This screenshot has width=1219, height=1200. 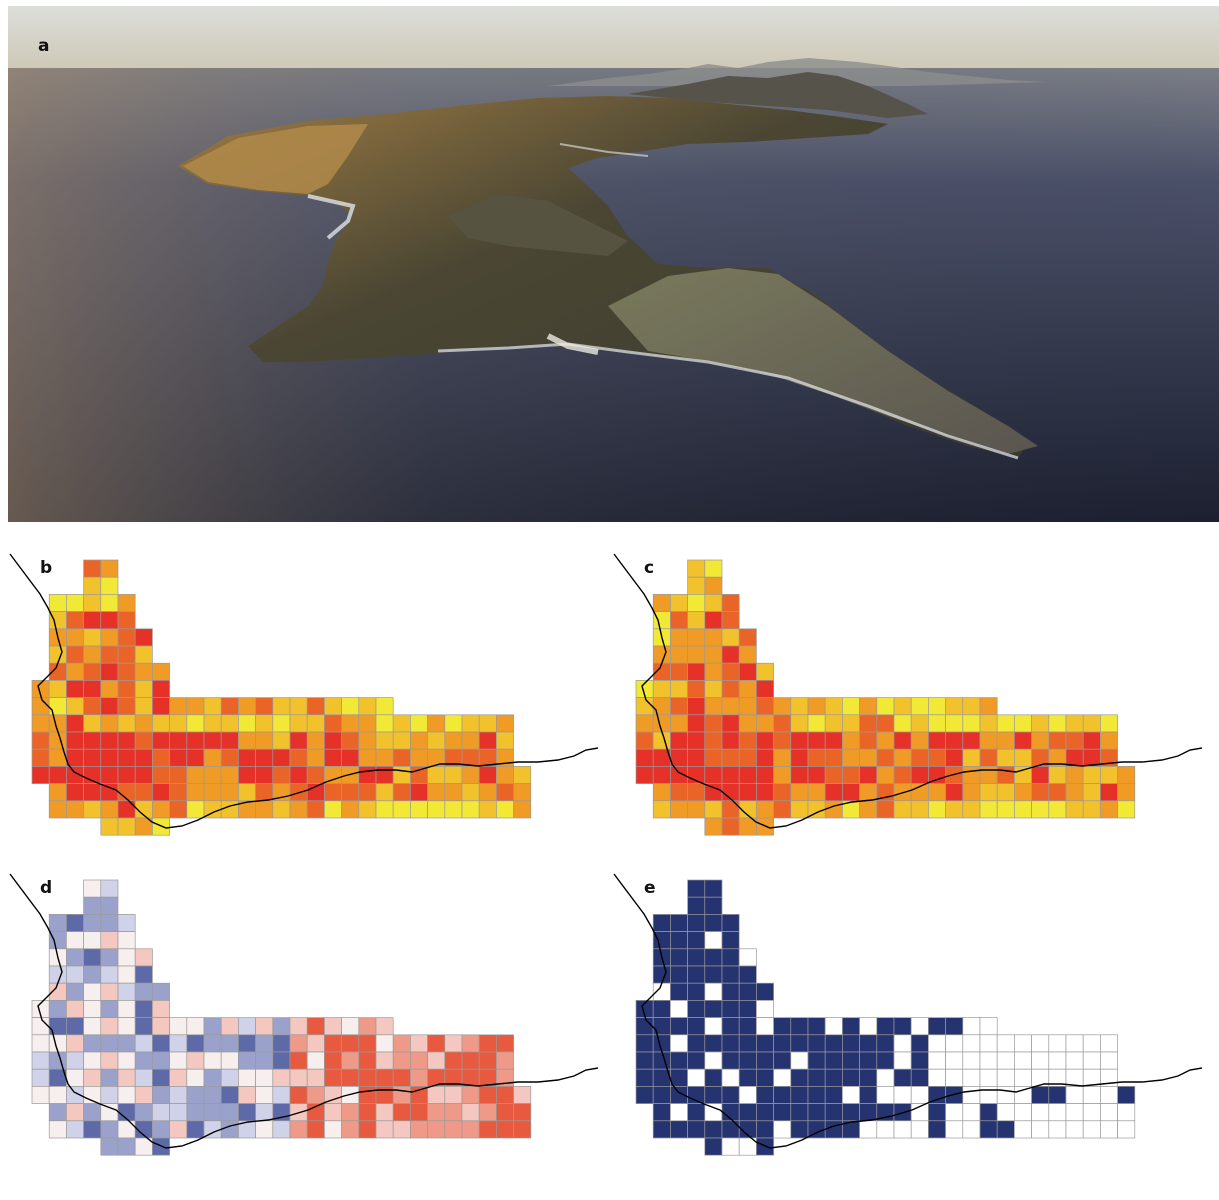 I want to click on panel-label-b: b, so click(x=46, y=568).